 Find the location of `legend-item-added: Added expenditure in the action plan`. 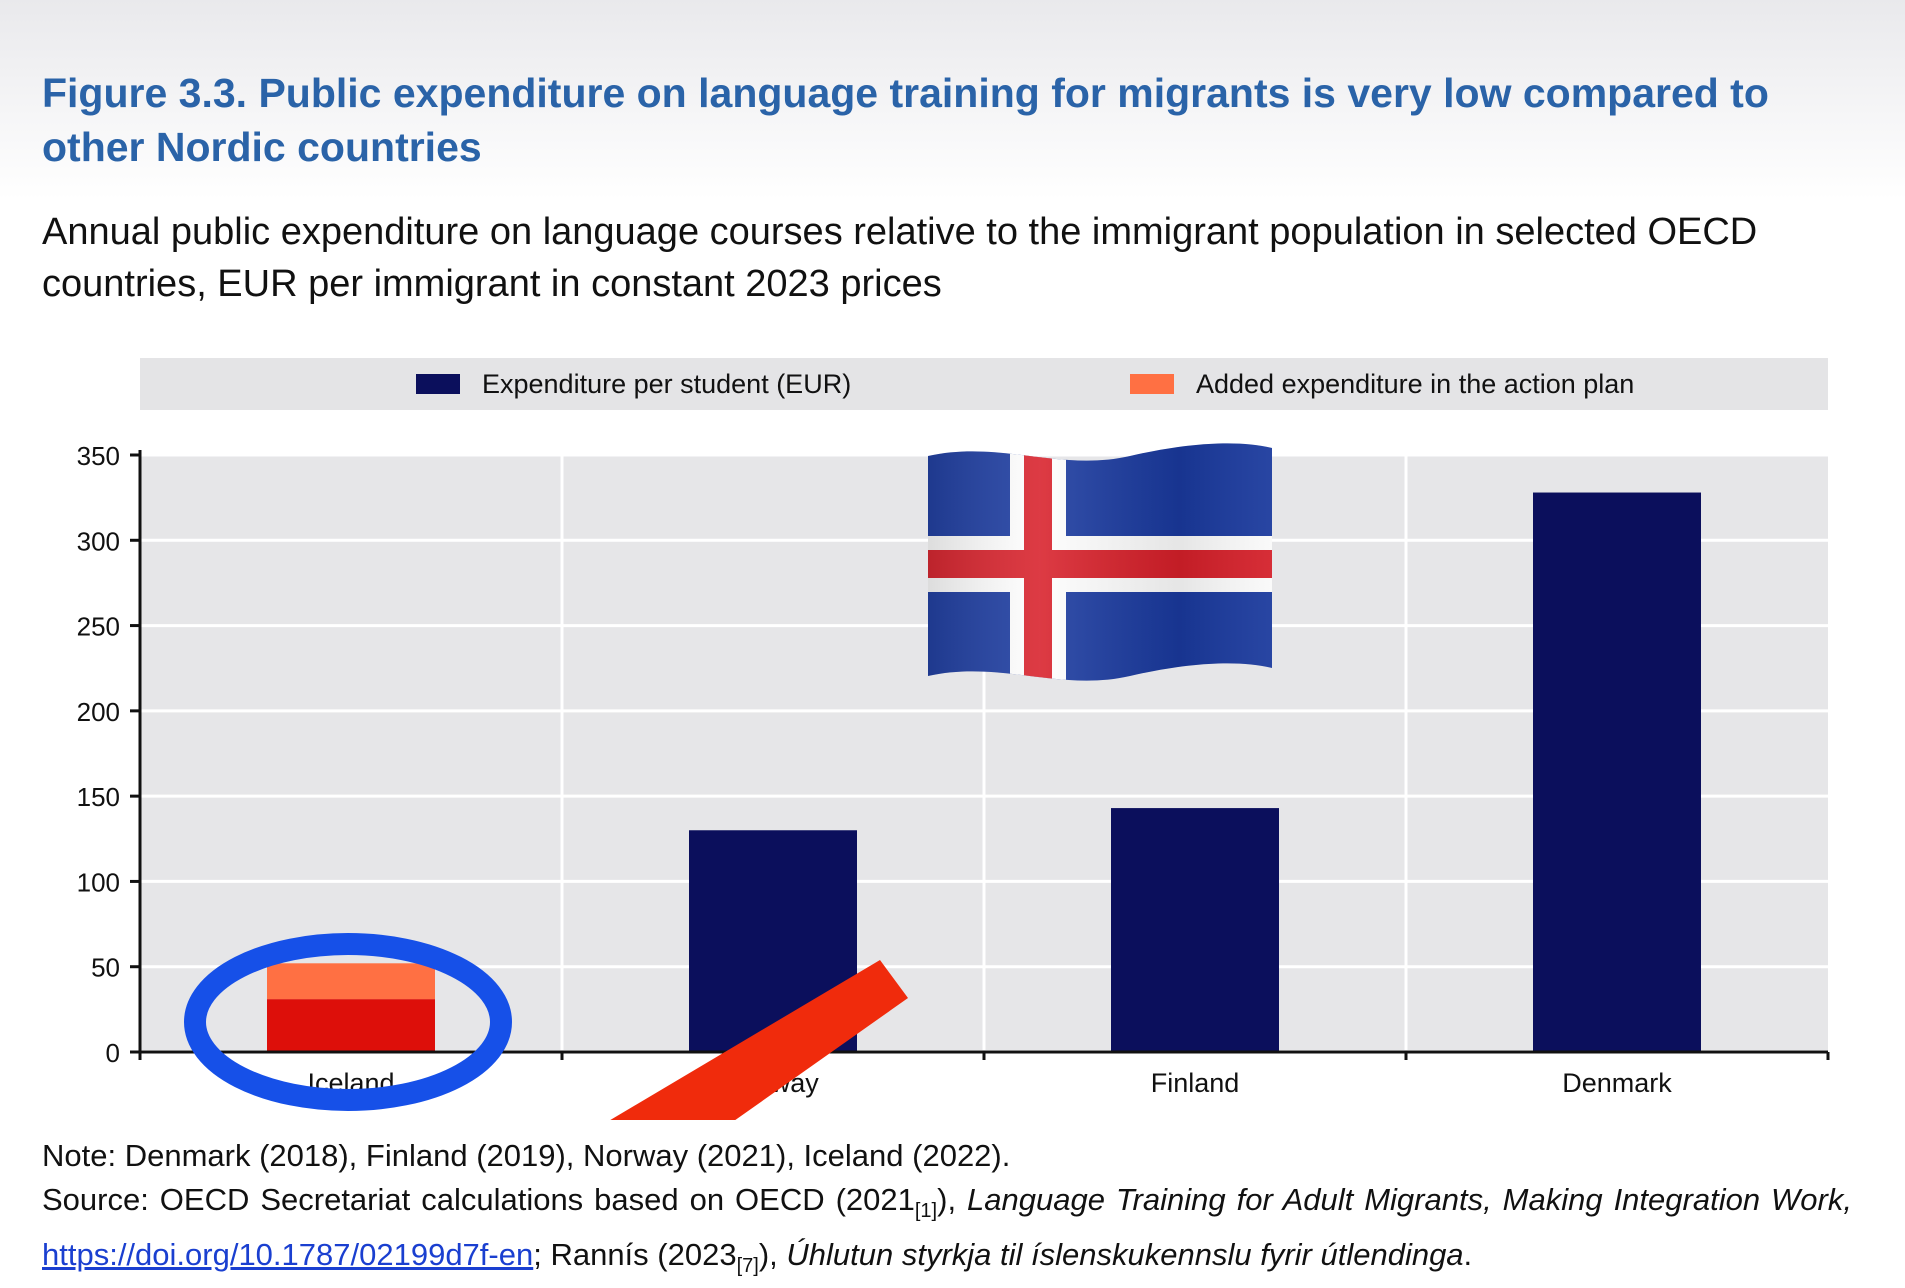

legend-item-added: Added expenditure in the action plan is located at coordinates (1382, 384).